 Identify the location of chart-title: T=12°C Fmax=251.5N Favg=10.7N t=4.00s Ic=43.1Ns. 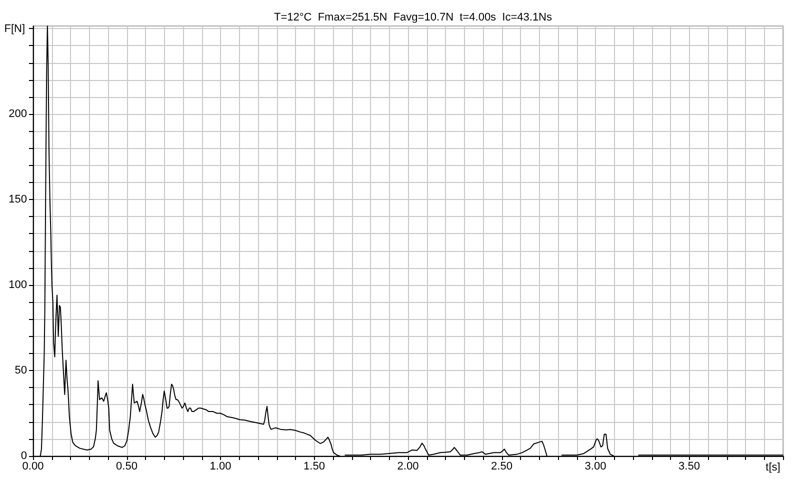
(413, 18).